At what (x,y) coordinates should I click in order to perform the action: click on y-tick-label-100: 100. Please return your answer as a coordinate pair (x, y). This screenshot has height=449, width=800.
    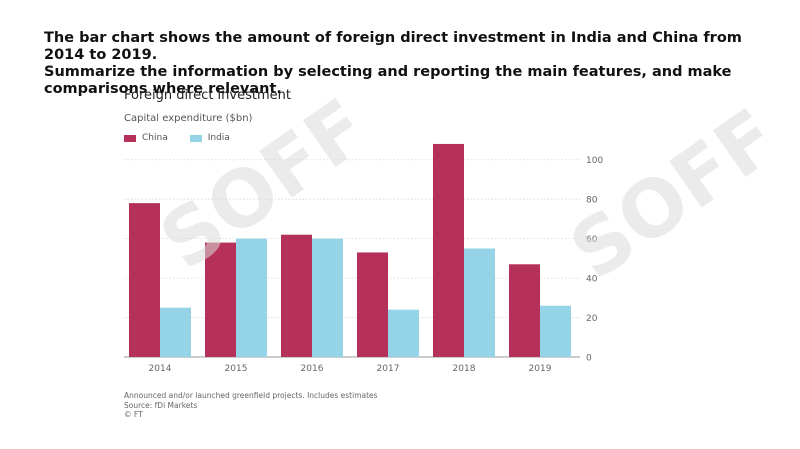
    Looking at the image, I should click on (594, 161).